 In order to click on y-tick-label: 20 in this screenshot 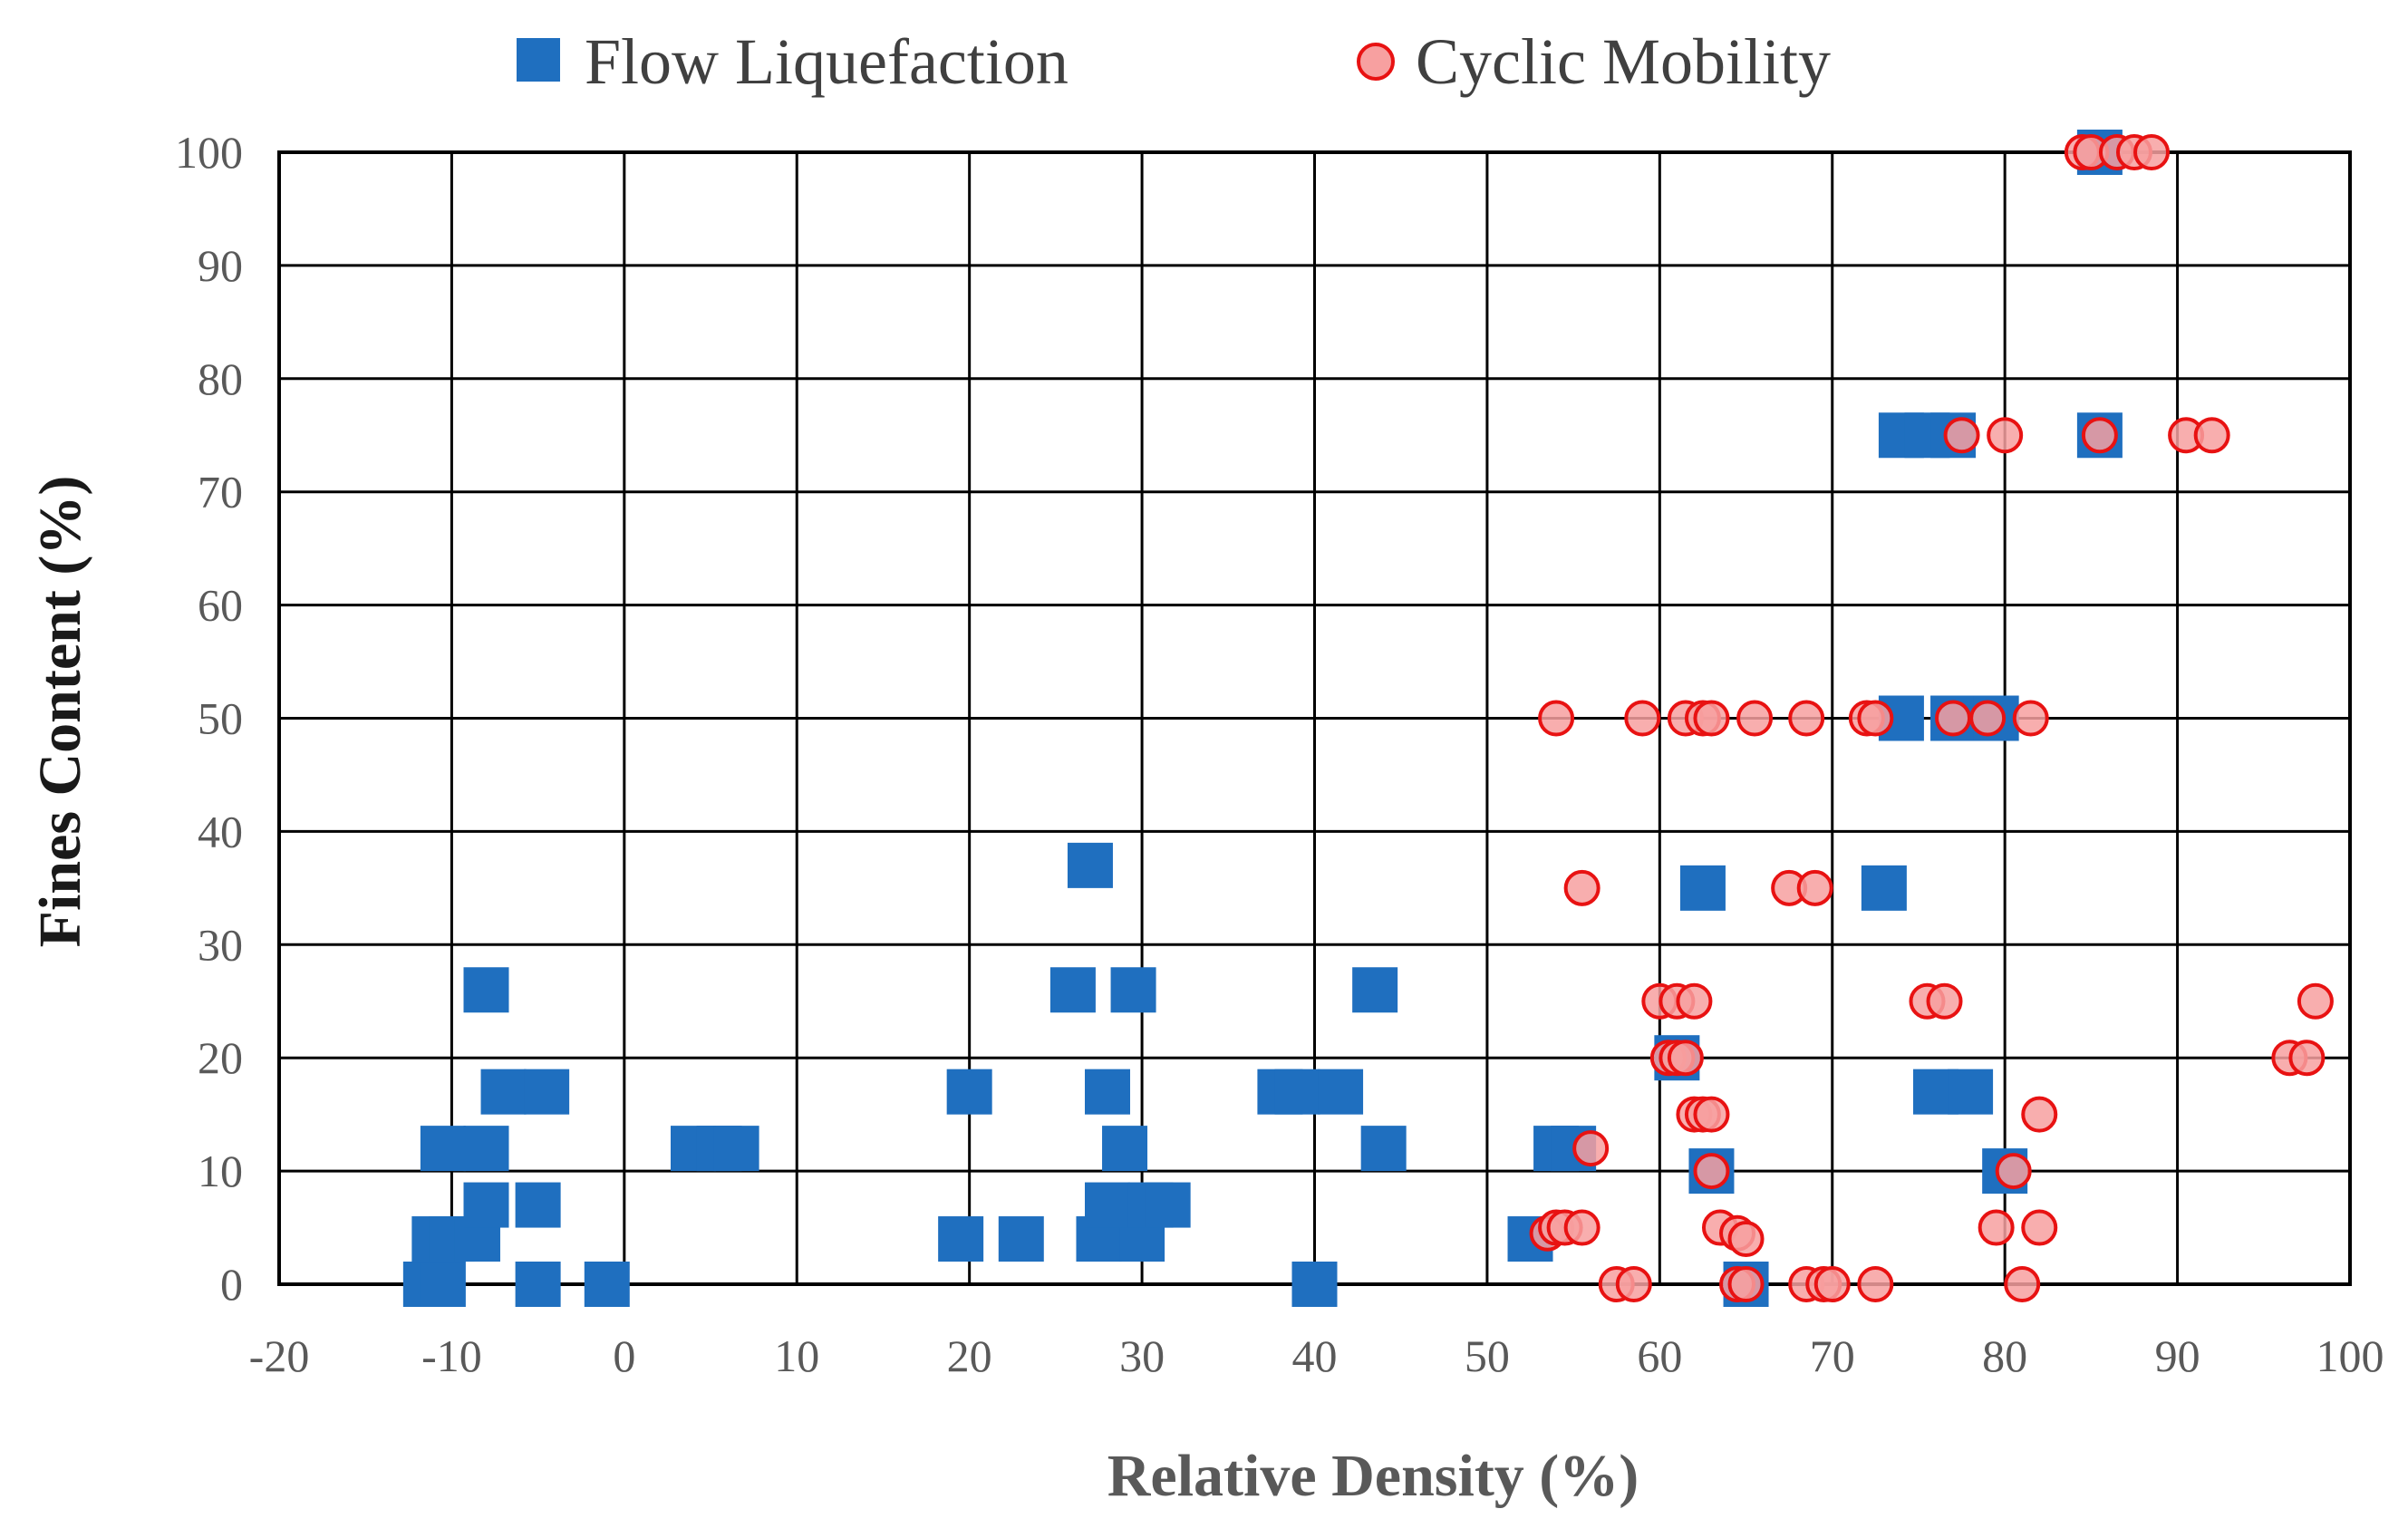, I will do `click(221, 1057)`.